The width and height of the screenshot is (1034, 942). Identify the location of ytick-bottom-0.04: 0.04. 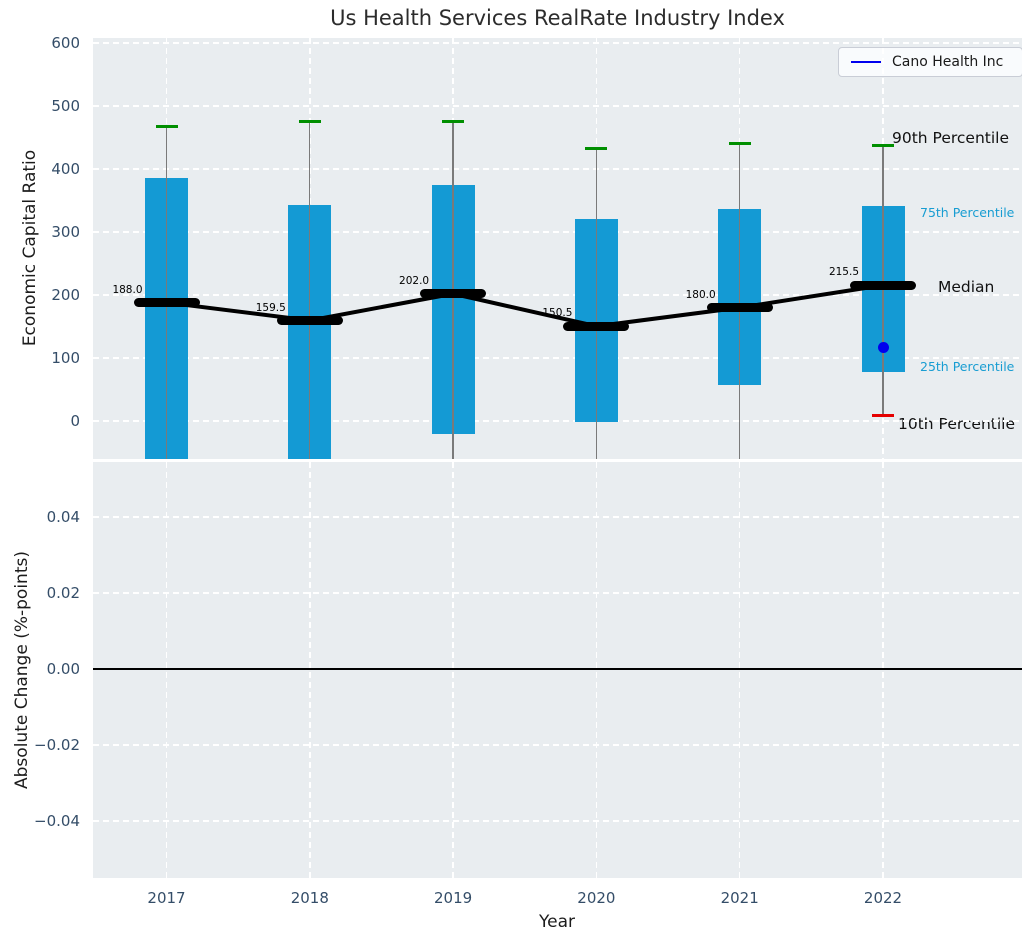
(63, 517).